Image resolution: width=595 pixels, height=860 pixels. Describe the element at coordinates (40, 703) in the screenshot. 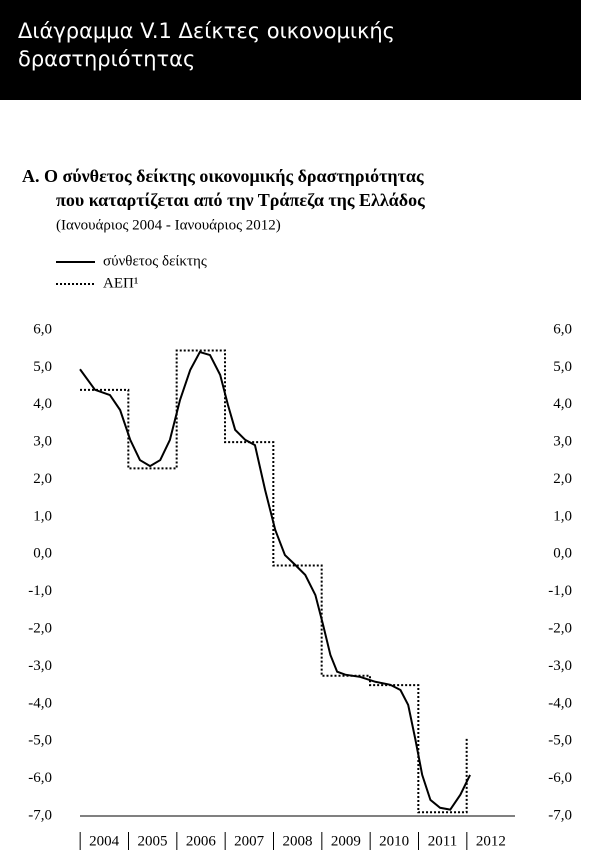

I see `y-tick-label: -4,0` at that location.